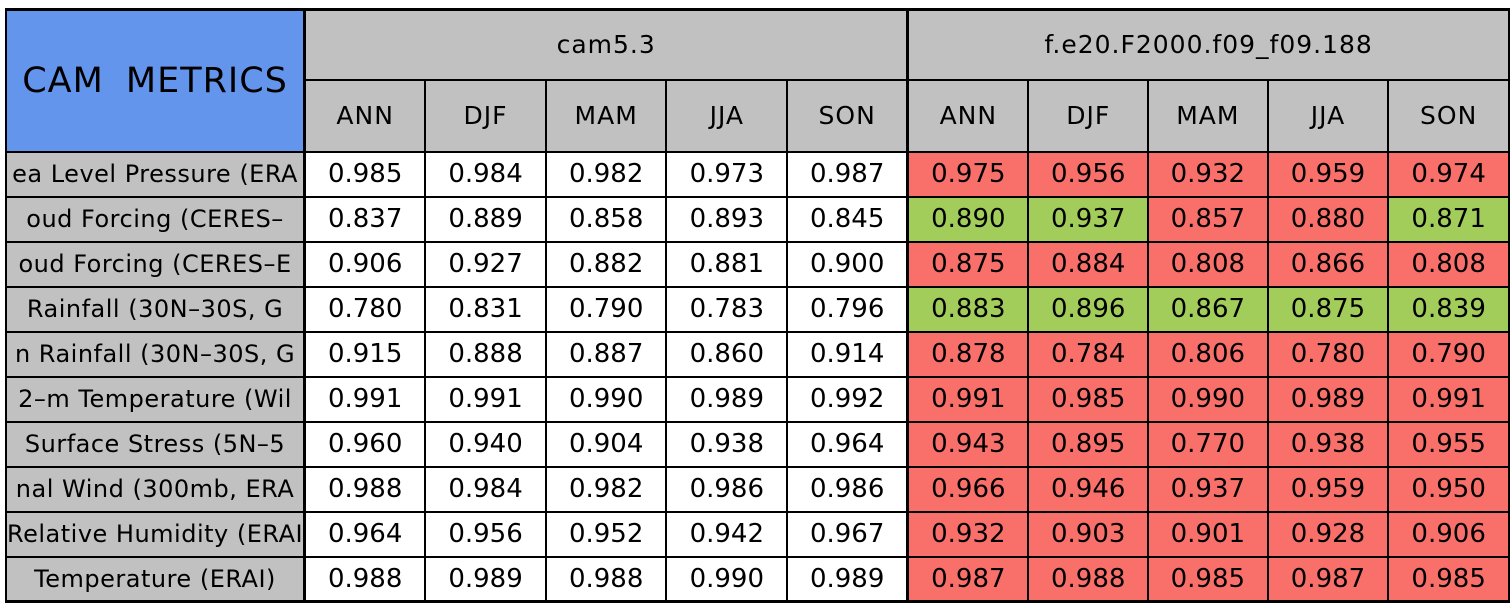  Describe the element at coordinates (1448, 264) in the screenshot. I see `metric-value-cell-fe20: 0.808` at that location.